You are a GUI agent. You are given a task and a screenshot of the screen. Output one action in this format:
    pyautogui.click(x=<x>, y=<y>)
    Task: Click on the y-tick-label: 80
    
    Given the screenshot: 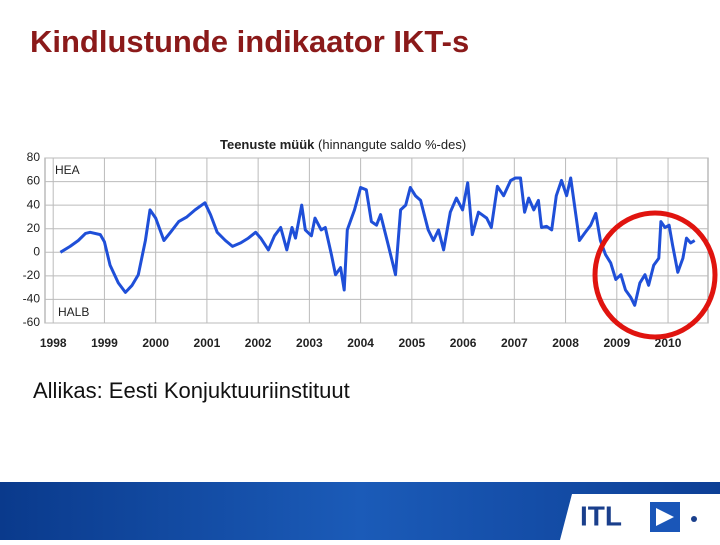 What is the action you would take?
    pyautogui.click(x=34, y=157)
    